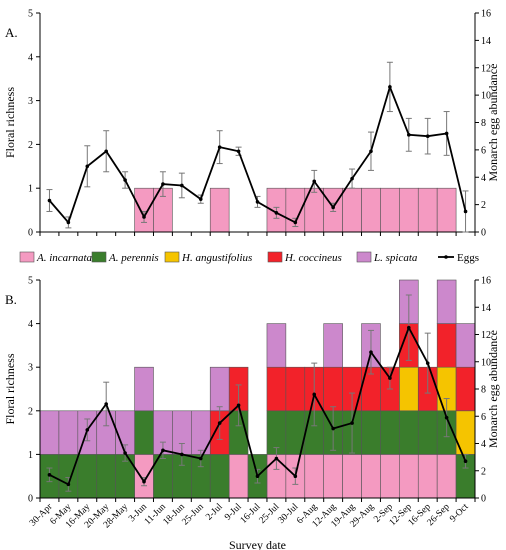 The image size is (506, 550). I want to click on legend-label-spicata: L. spicata, so click(395, 258).